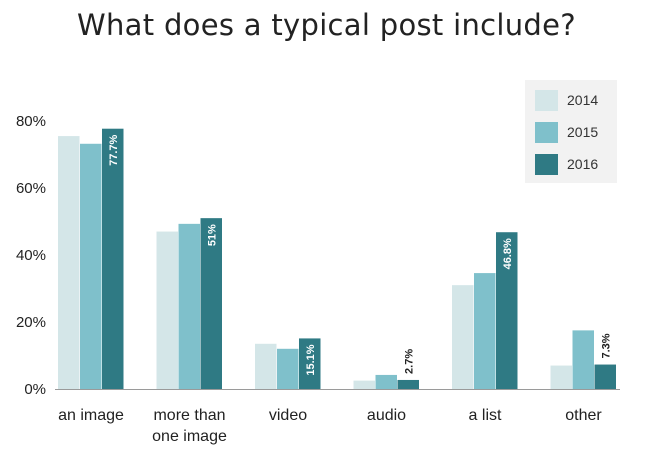  I want to click on y-axis-ticks: 0% 20% 40% 60% 80%, so click(31, 255).